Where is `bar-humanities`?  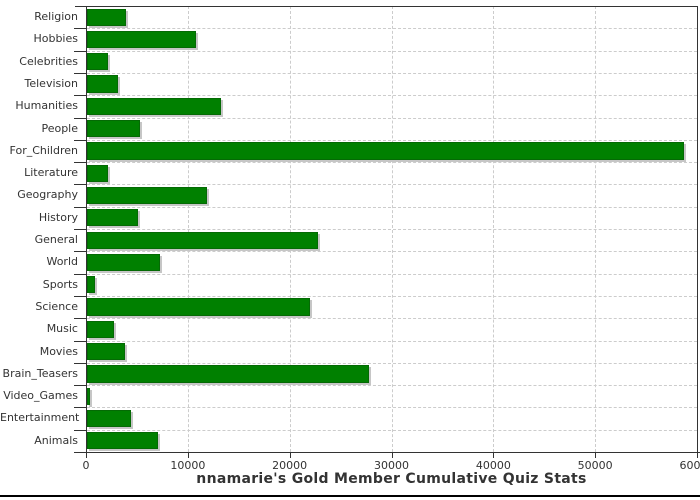
bar-humanities is located at coordinates (154, 106).